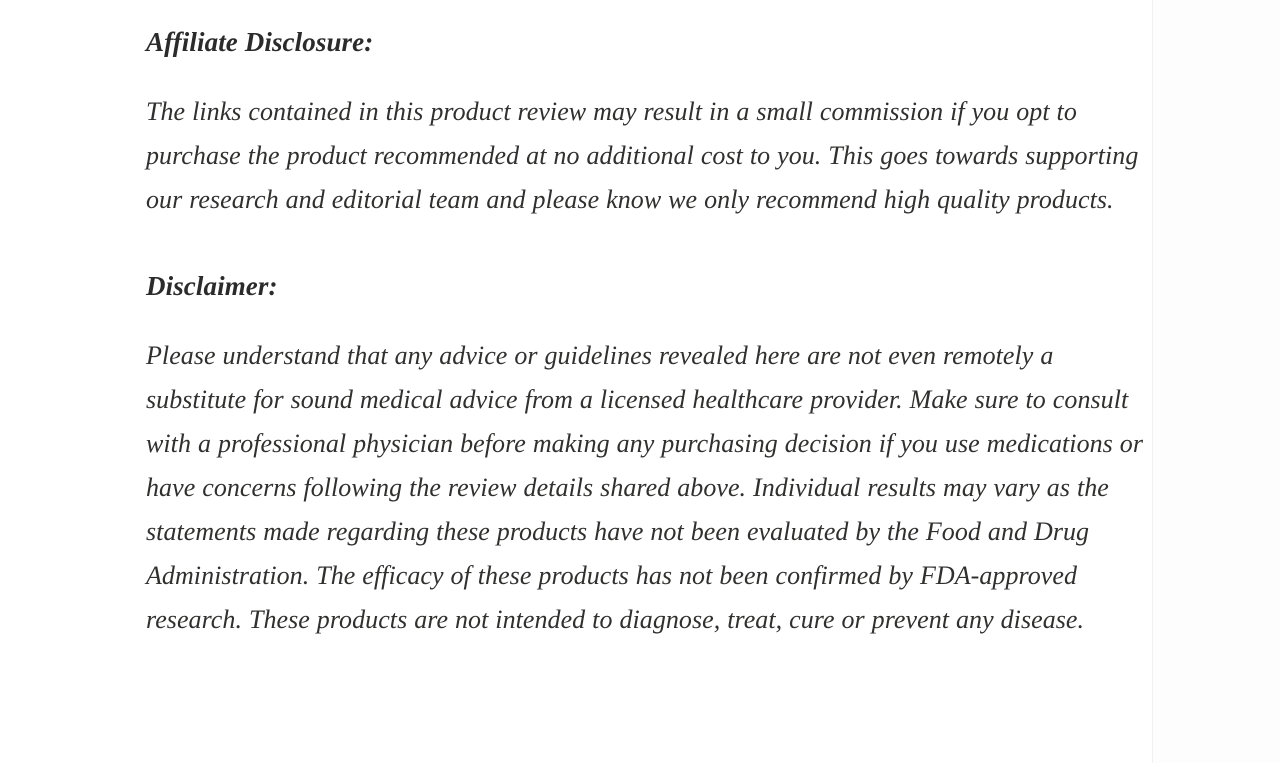  What do you see at coordinates (1217, 381) in the screenshot?
I see `right-side-rail` at bounding box center [1217, 381].